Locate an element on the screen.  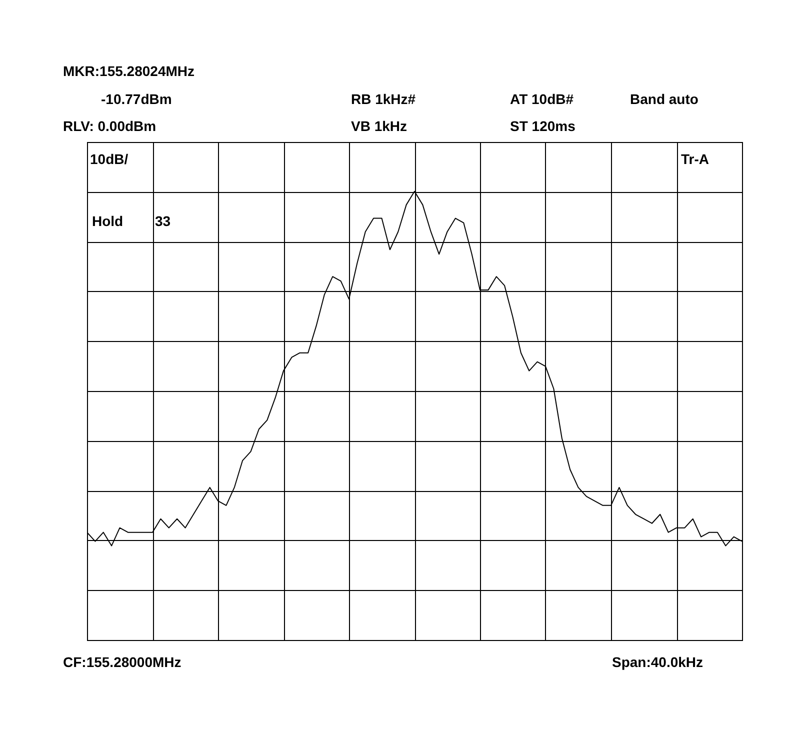
text: VB 1kHz is located at coordinates (379, 126).